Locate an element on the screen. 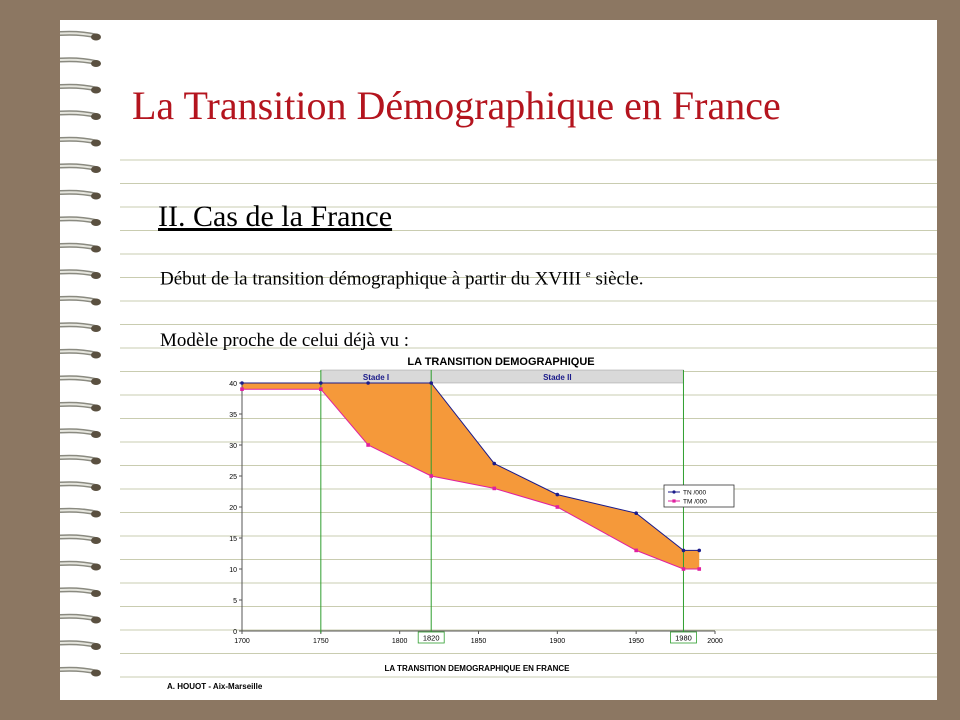 The image size is (960, 720). chart-credit: A. HOUOT - Aix-Marseille is located at coordinates (215, 686).